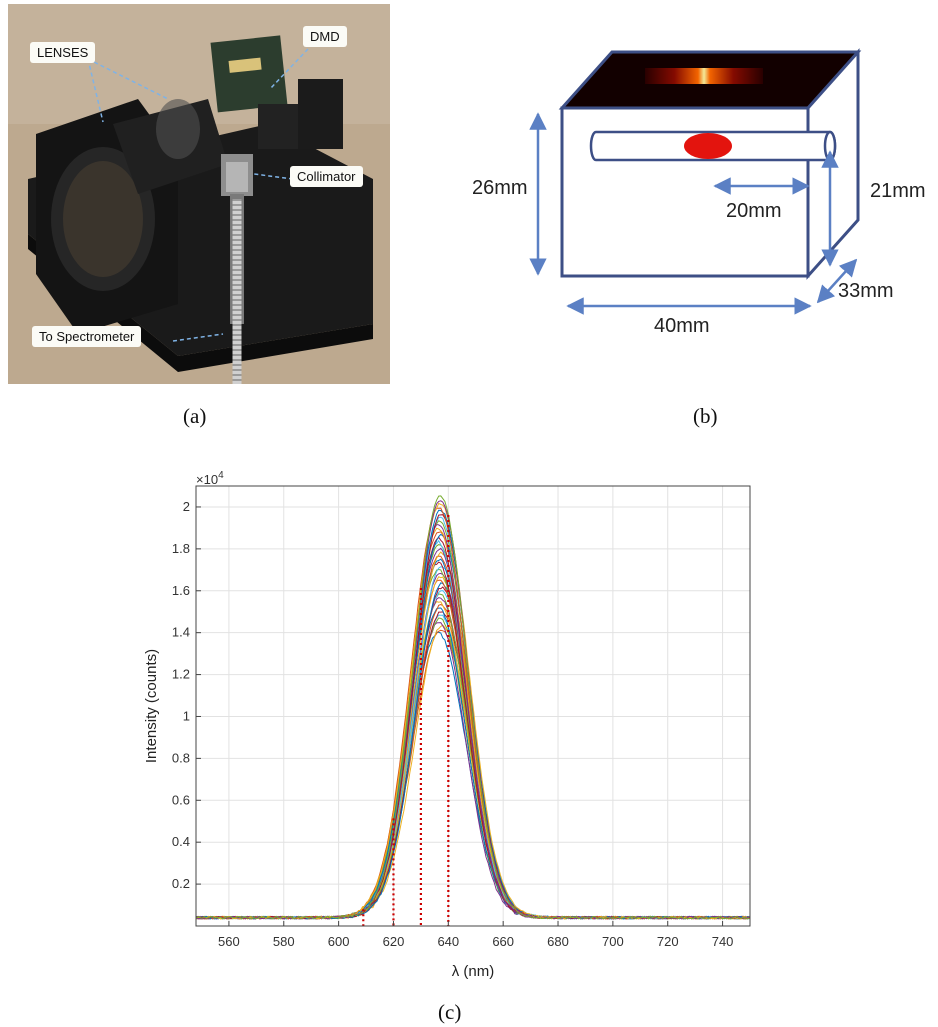 The width and height of the screenshot is (938, 1027). Describe the element at coordinates (503, 941) in the screenshot. I see `x-tick-label: 660` at that location.